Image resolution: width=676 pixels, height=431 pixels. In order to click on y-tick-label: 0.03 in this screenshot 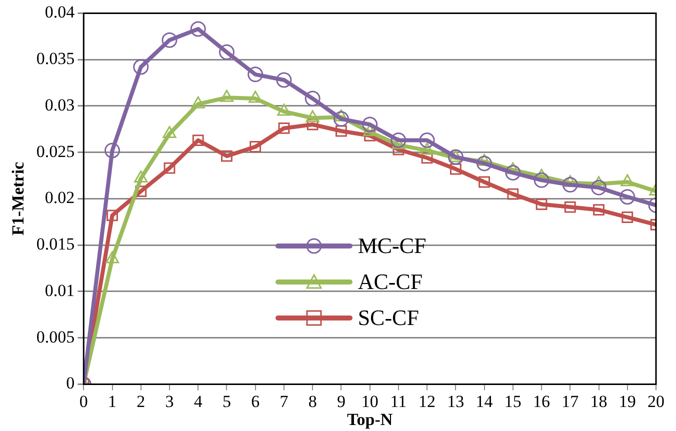, I will do `click(59, 104)`.